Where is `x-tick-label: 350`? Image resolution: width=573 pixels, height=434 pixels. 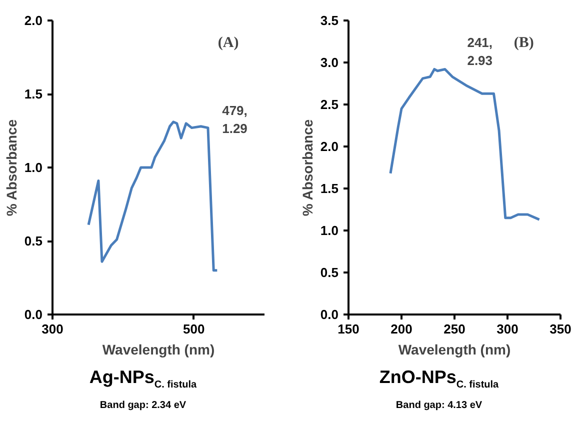 x-tick-label: 350 is located at coordinates (561, 329).